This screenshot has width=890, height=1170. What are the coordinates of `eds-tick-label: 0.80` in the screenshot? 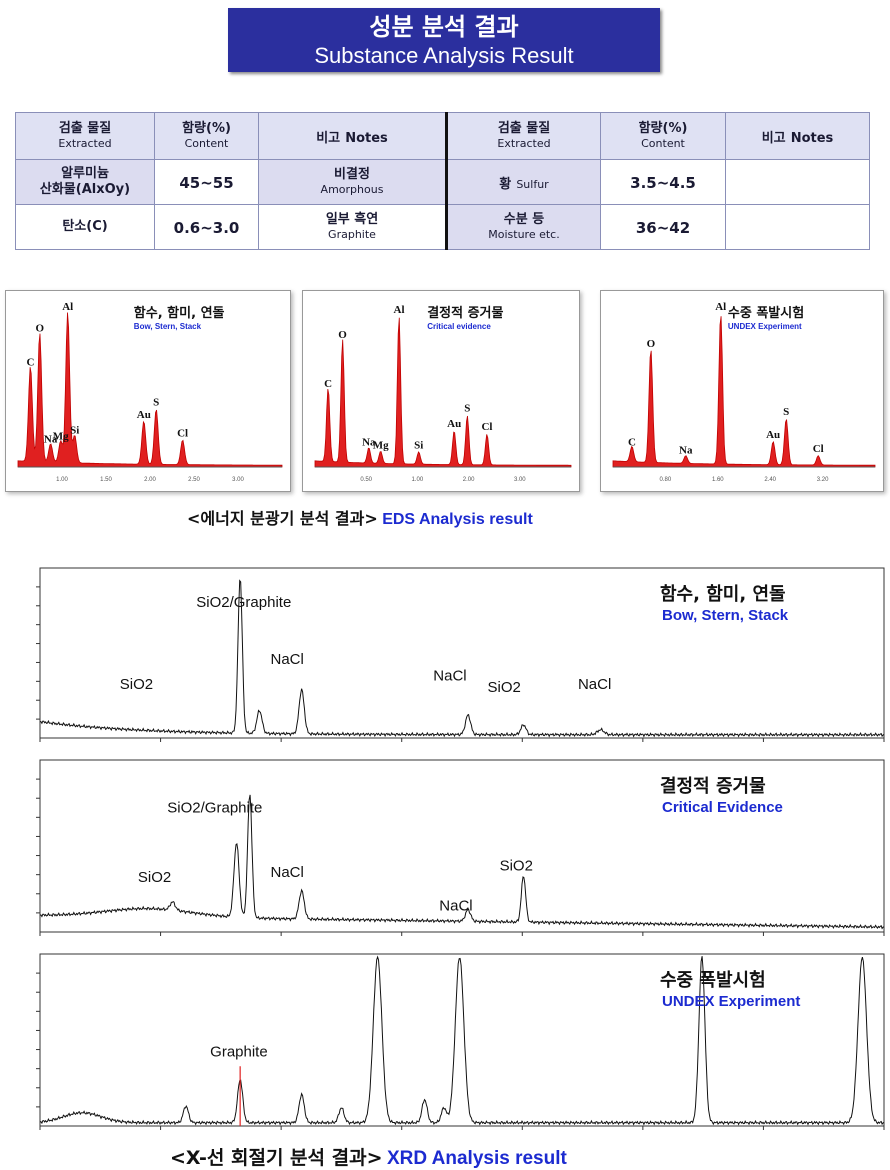 It's located at (666, 480).